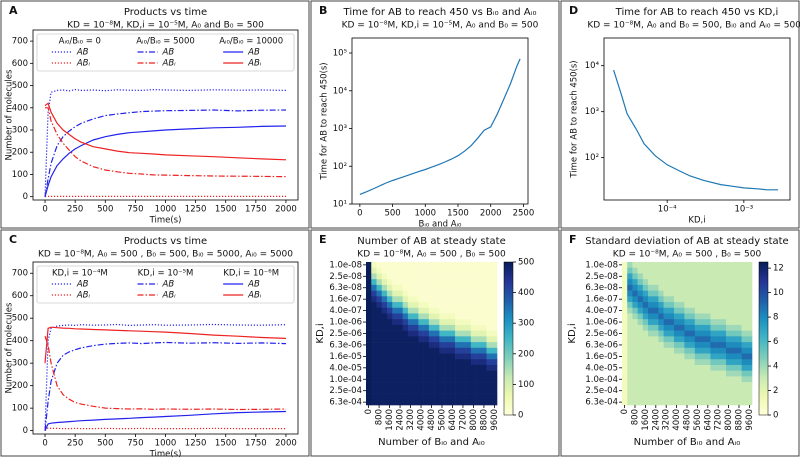 Image resolution: width=800 pixels, height=457 pixels. Describe the element at coordinates (520, 416) in the screenshot. I see `colorbar-tick-label: 0` at that location.